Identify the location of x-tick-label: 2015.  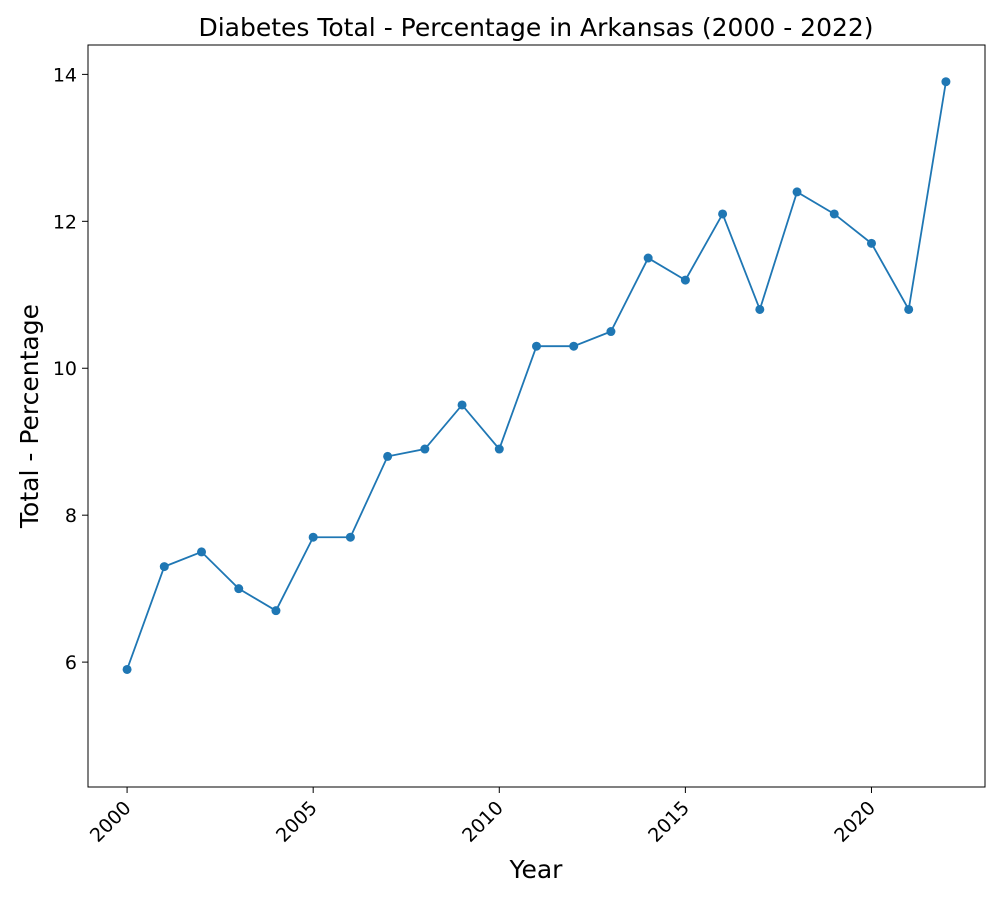
(669, 822).